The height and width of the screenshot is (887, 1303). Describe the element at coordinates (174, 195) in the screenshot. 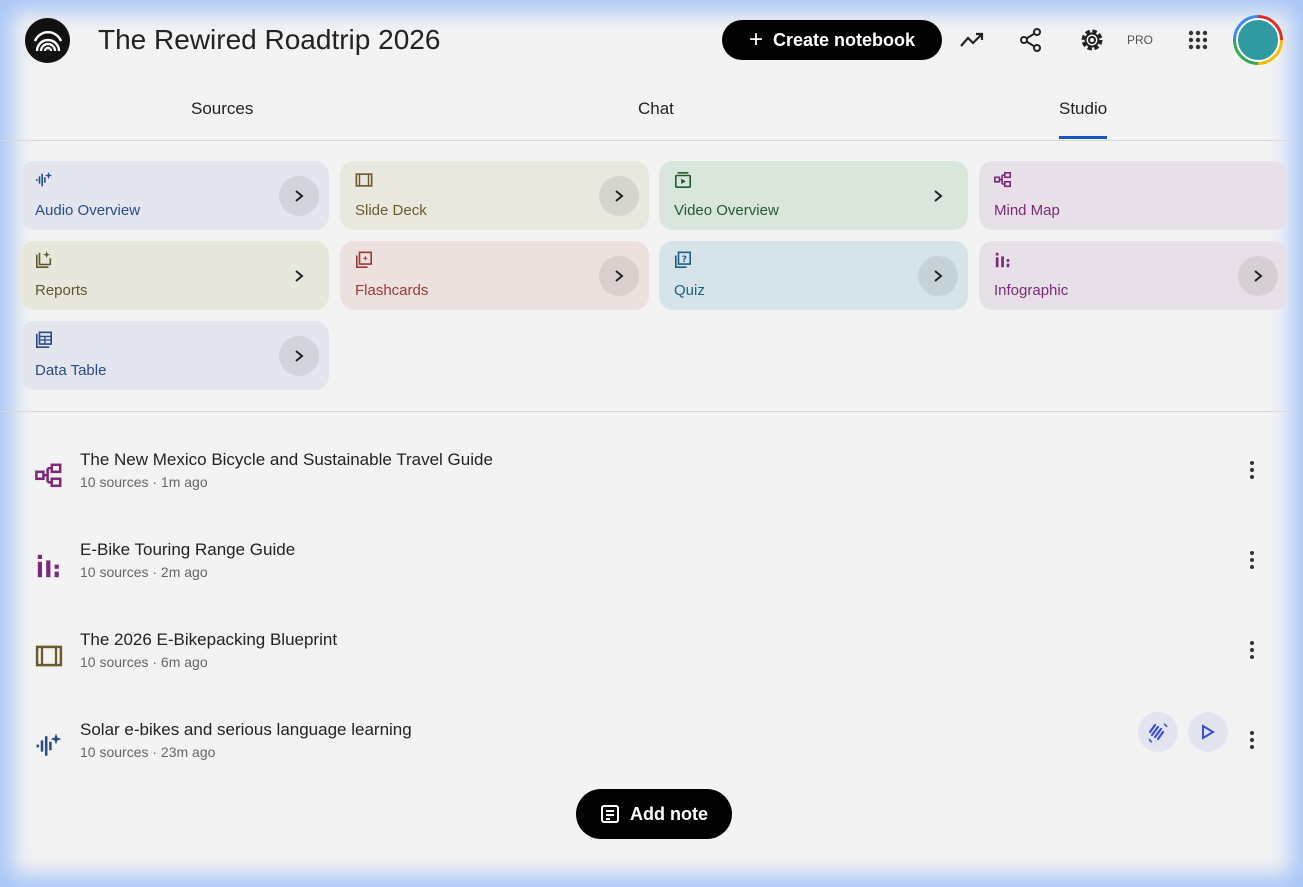

I see `studio-tool-audio-overview: Audio Overview` at that location.